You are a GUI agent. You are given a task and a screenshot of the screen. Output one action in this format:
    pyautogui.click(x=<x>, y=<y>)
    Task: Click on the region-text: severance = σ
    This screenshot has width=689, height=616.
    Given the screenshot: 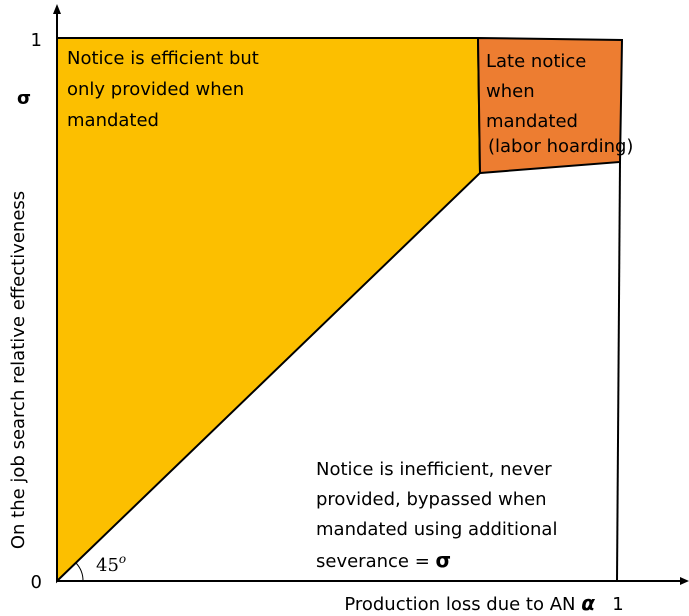 What is the action you would take?
    pyautogui.click(x=383, y=560)
    